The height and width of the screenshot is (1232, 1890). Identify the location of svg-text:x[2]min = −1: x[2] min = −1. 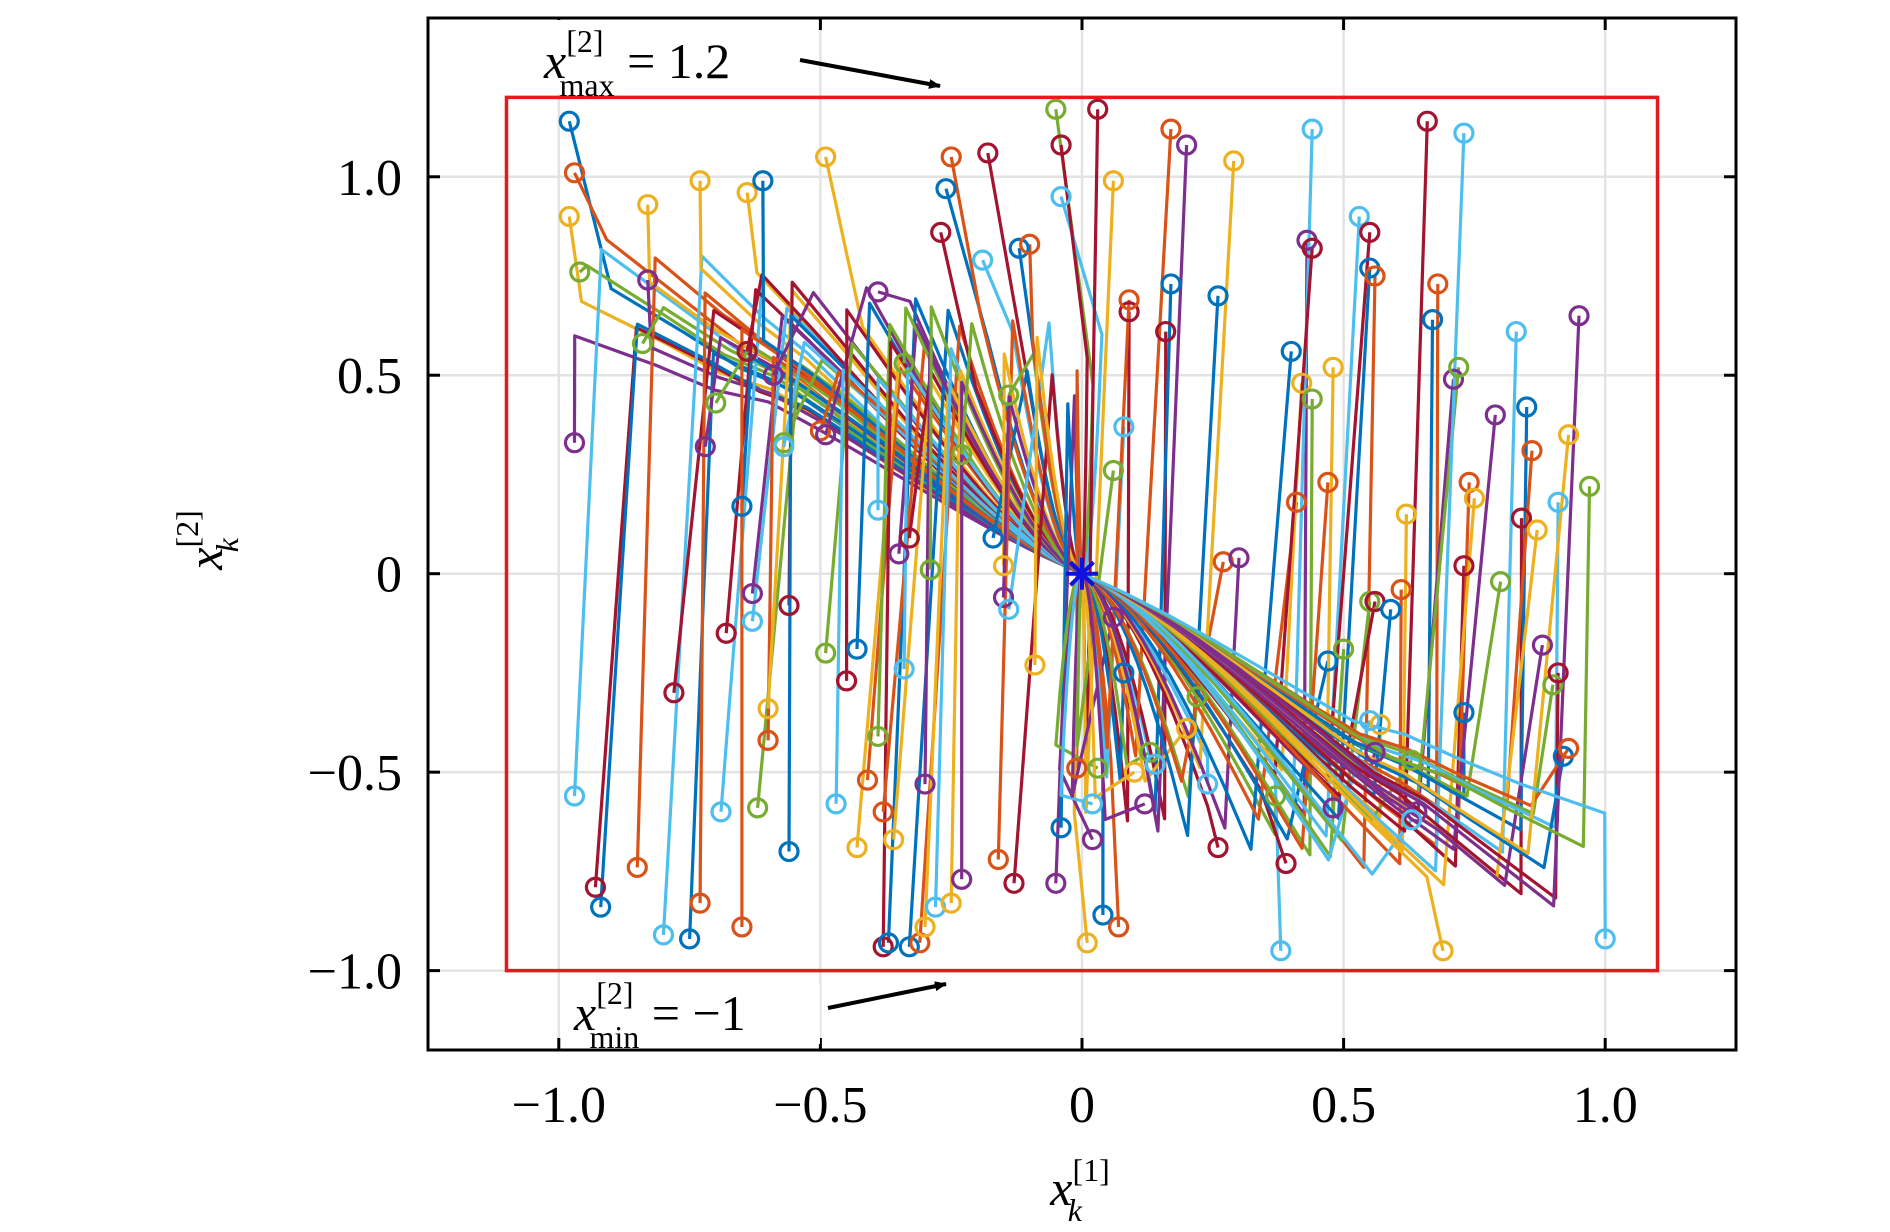
(659, 1015).